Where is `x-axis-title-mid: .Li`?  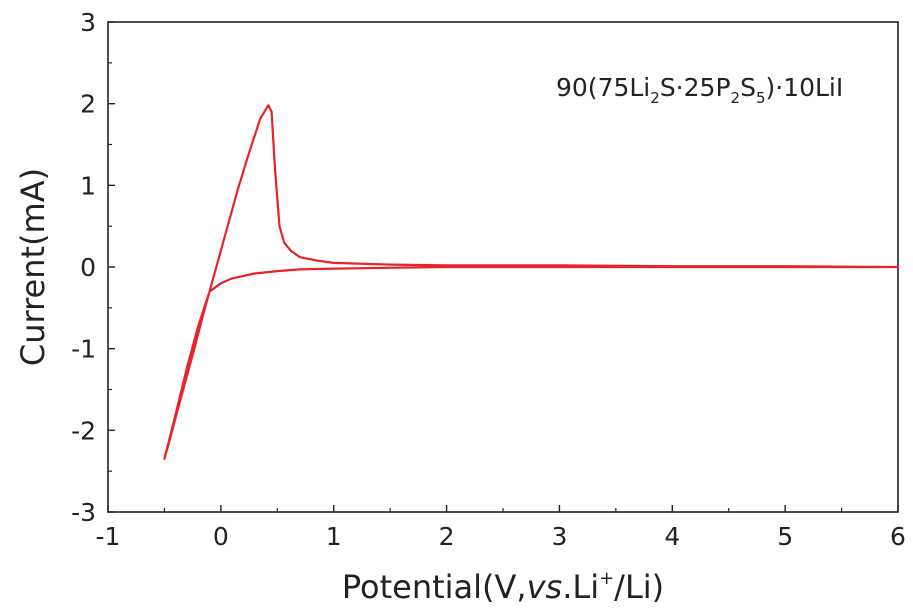
x-axis-title-mid: .Li is located at coordinates (580, 587).